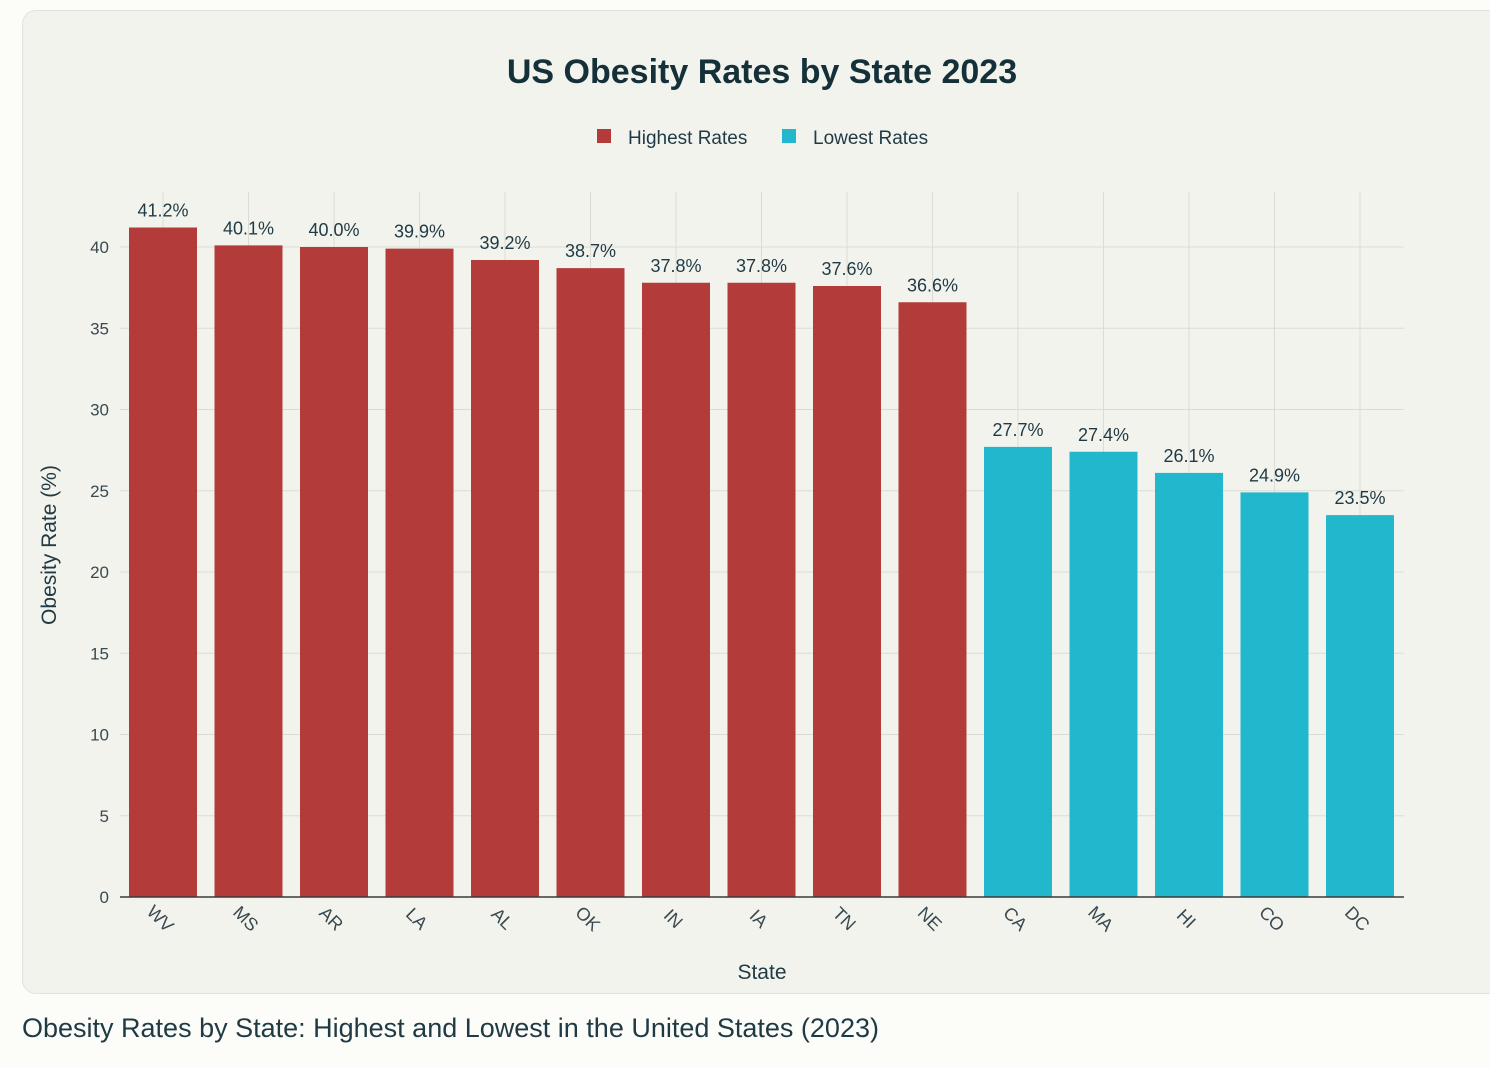 The width and height of the screenshot is (1490, 1068). Describe the element at coordinates (789, 136) in the screenshot. I see `legend-swatch-lowest` at that location.